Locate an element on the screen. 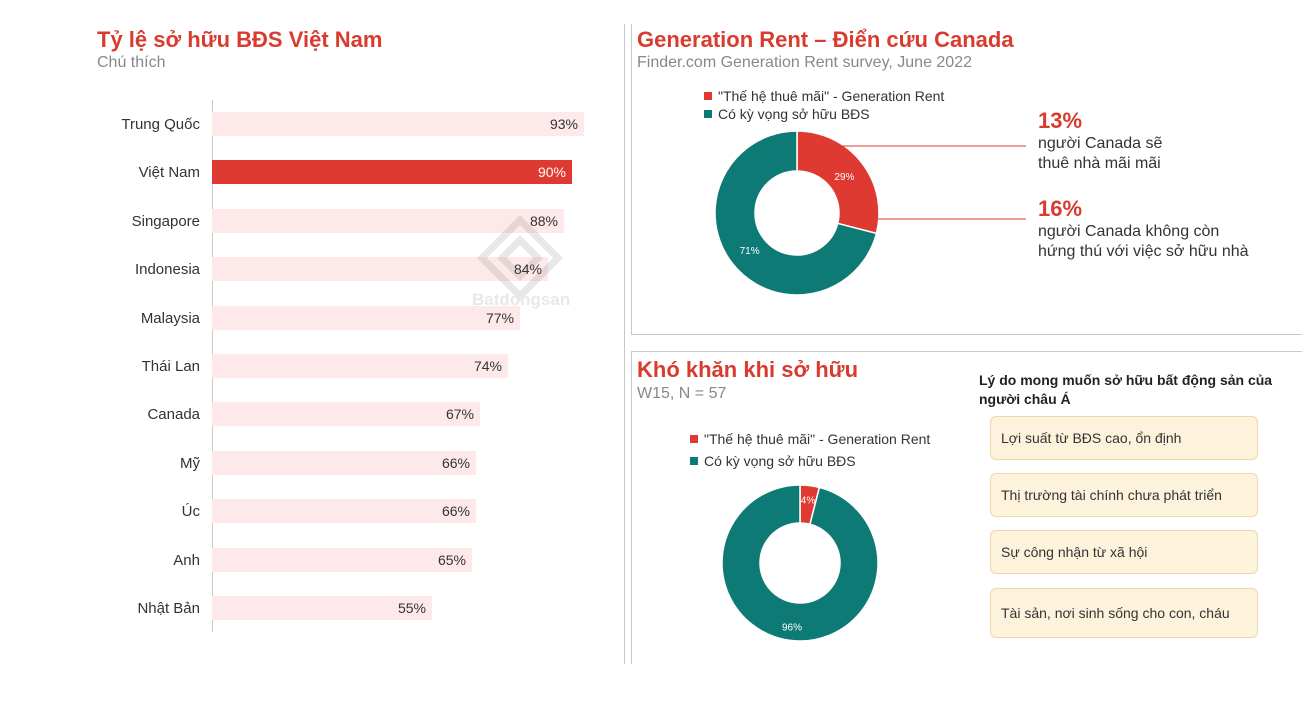  reasons-heading-line2: người châu Á is located at coordinates (1025, 399).